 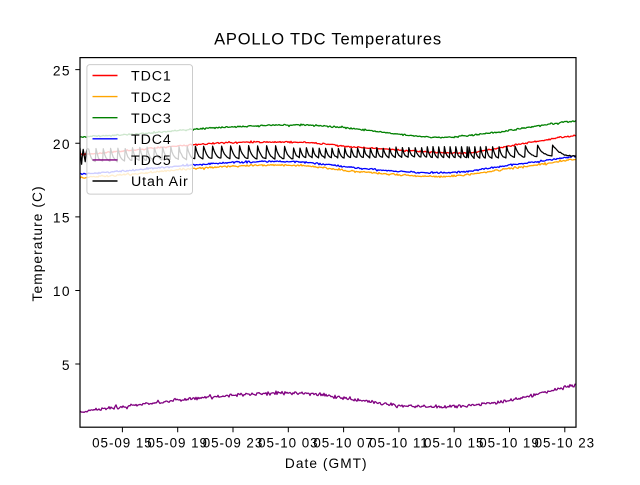 What do you see at coordinates (565, 442) in the screenshot?
I see `svg-text: 05-10 23` at bounding box center [565, 442].